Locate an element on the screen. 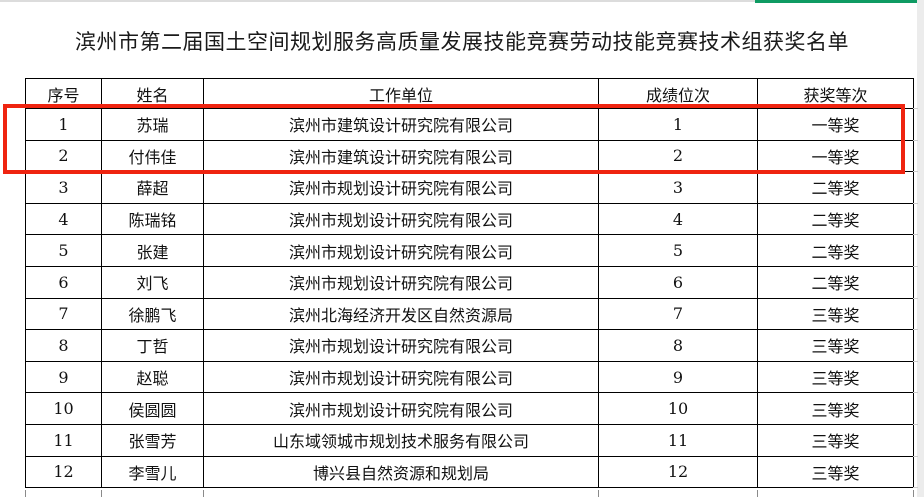 The height and width of the screenshot is (497, 924). header-row: 序号 姓名 工作单位 成绩位次 获奖等次 is located at coordinates (469, 93).